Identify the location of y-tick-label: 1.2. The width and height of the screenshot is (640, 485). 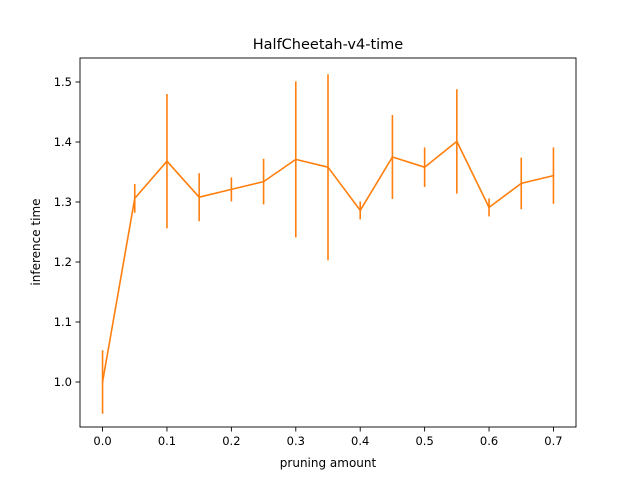
(63, 262).